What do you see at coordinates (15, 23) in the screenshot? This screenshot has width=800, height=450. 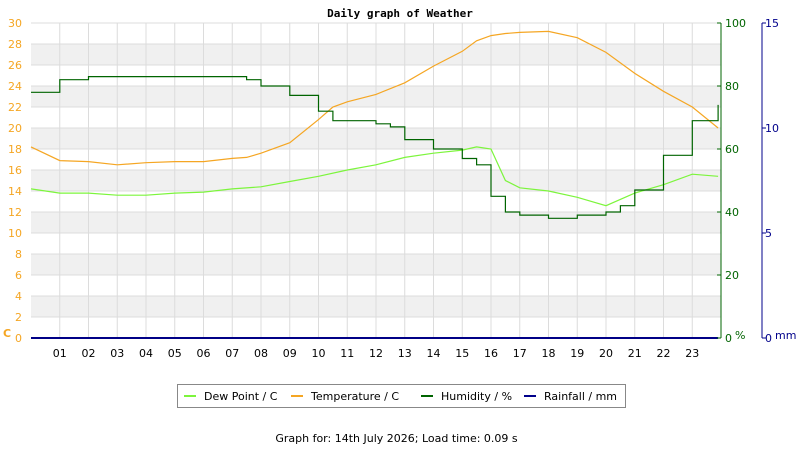 I see `temperature-tick-label: 30` at bounding box center [15, 23].